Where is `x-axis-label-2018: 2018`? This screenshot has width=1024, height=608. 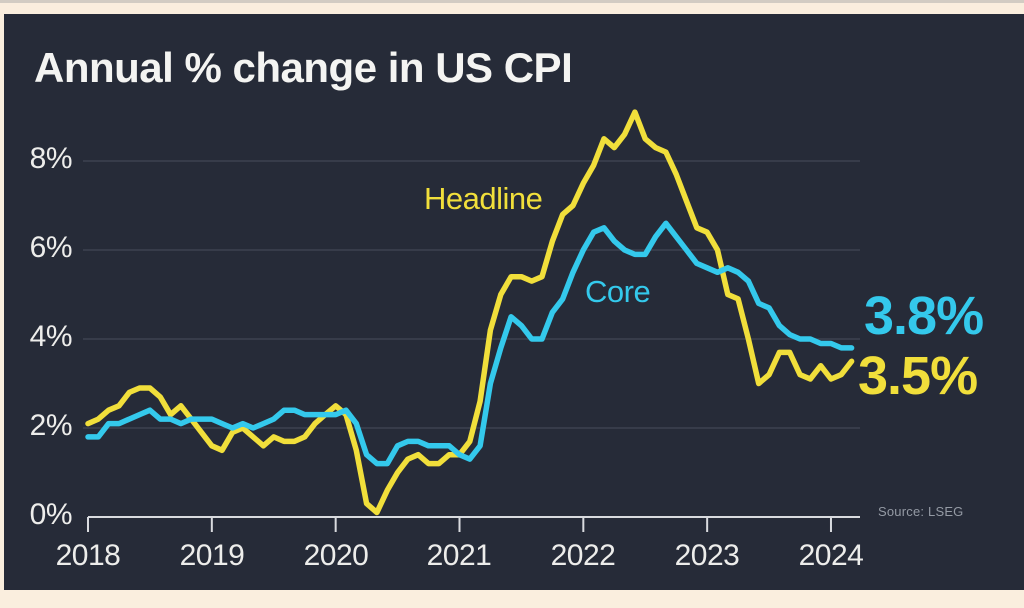 x-axis-label-2018: 2018 is located at coordinates (88, 555).